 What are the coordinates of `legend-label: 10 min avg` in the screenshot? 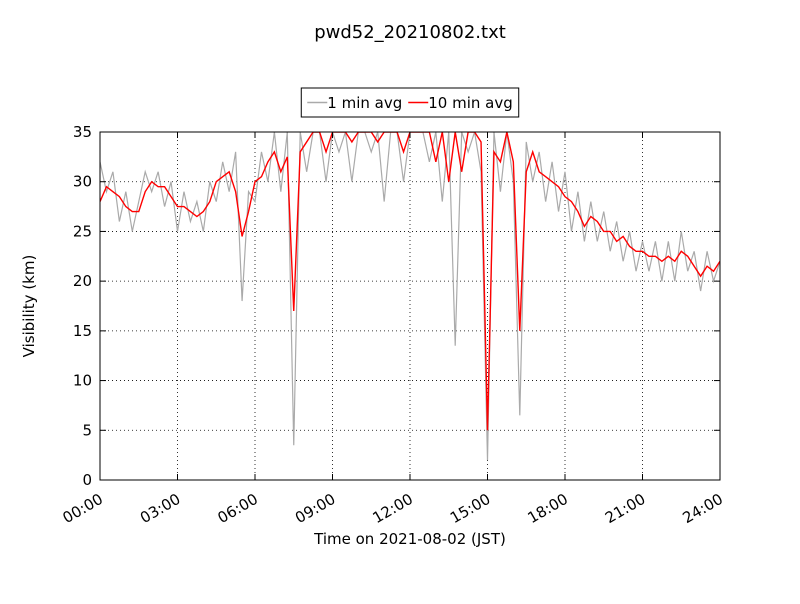 It's located at (470, 103).